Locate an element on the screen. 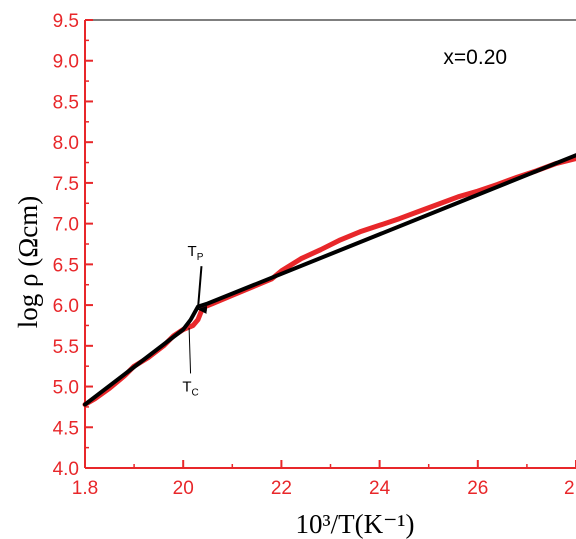 This screenshot has width=576, height=539. y-tick-label: 9.0 is located at coordinates (66, 62).